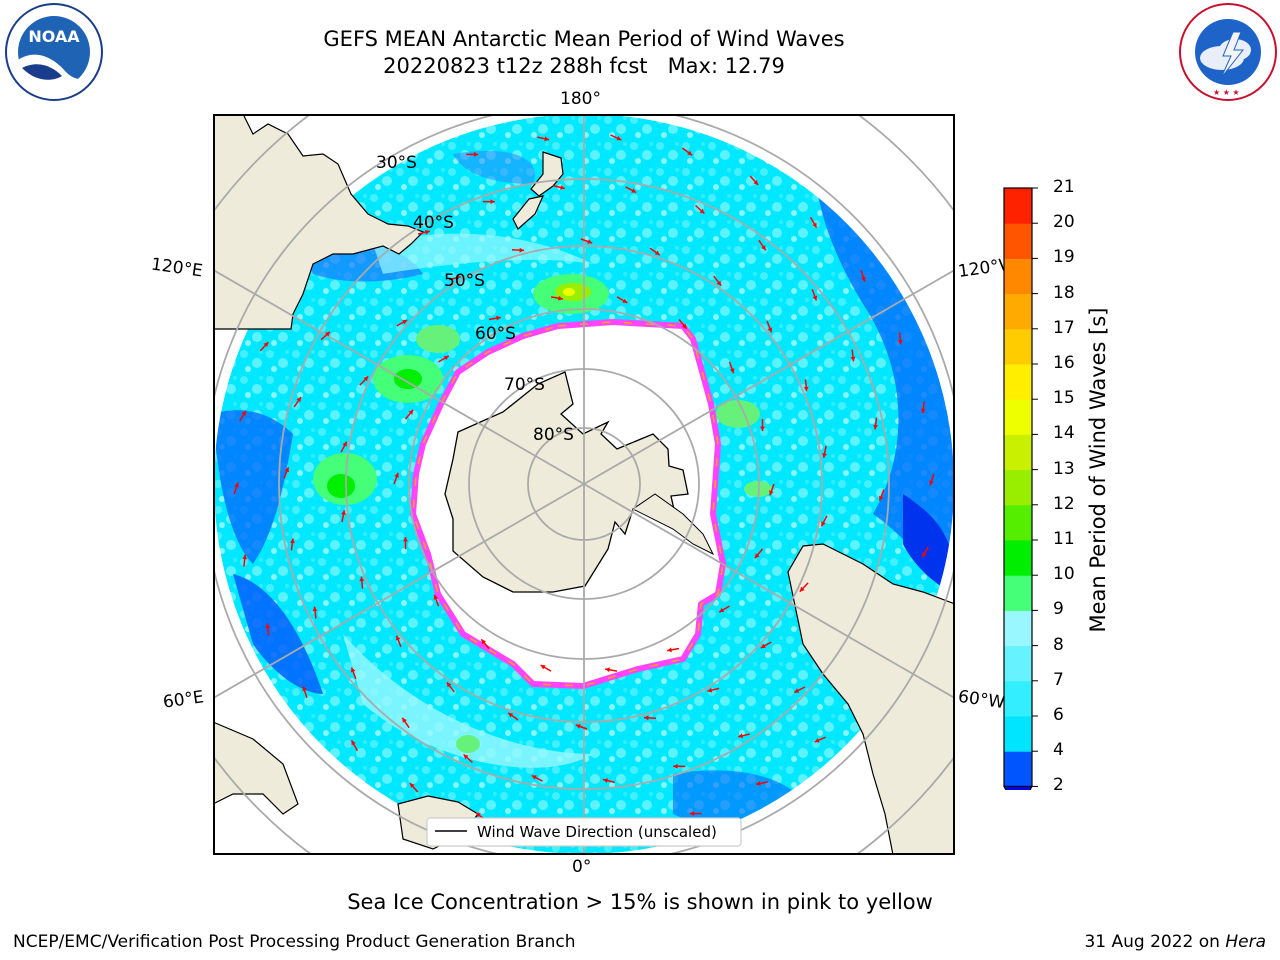 The image size is (1280, 960). What do you see at coordinates (1064, 398) in the screenshot?
I see `colorbar-tick-label: 15` at bounding box center [1064, 398].